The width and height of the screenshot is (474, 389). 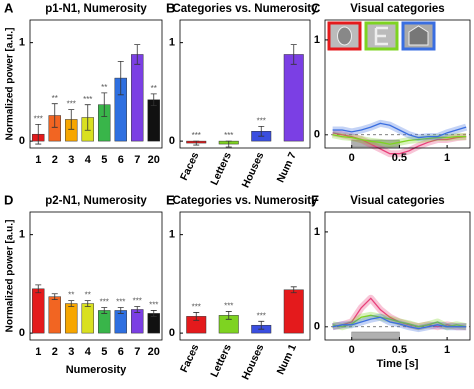 What do you see at coordinates (88, 160) in the screenshot?
I see `x-tick-label: 4` at bounding box center [88, 160].